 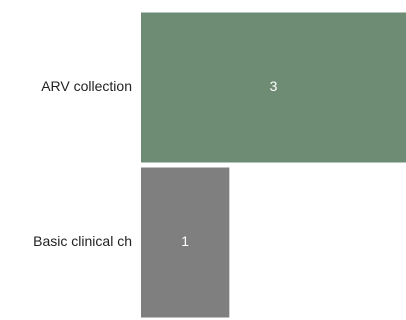 I want to click on category-label-basic-clinical-ch: Basic clinical ch, so click(x=82, y=241).